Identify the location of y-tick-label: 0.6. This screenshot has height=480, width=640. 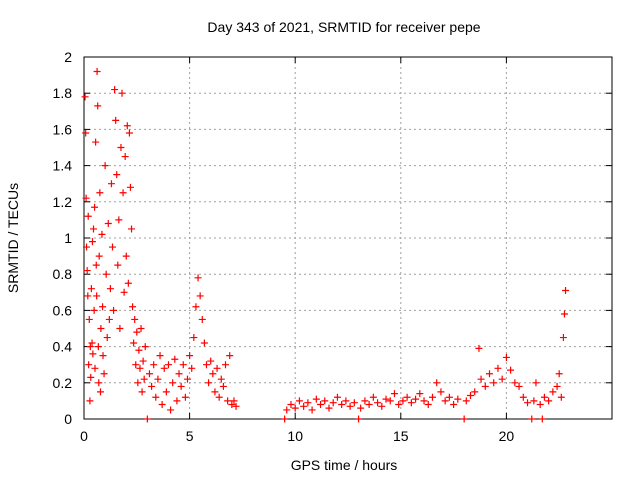
(63, 310).